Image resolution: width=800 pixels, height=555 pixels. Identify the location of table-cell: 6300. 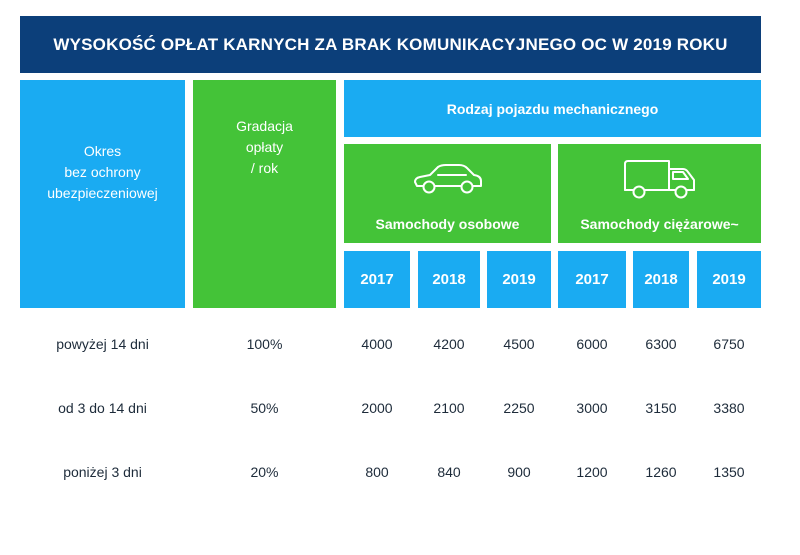
(661, 344).